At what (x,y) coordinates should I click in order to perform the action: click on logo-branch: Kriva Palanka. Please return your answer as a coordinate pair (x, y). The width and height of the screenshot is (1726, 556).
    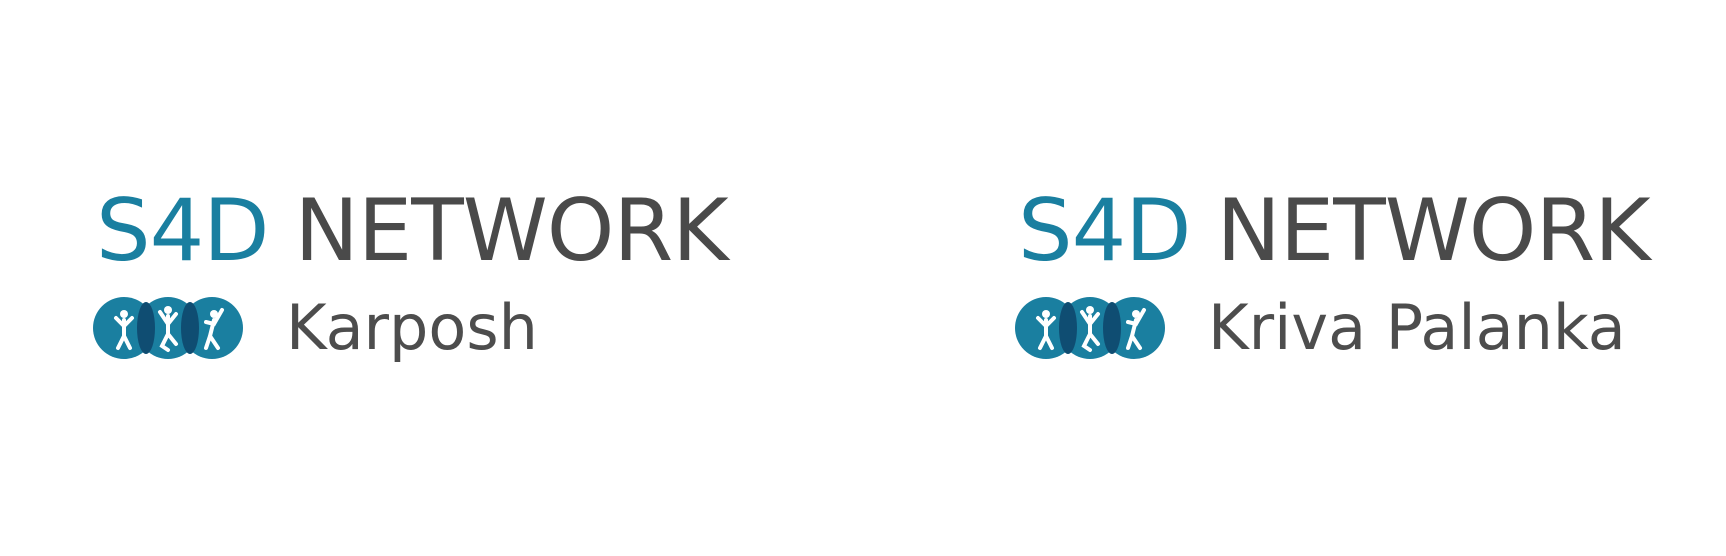
    Looking at the image, I should click on (1417, 327).